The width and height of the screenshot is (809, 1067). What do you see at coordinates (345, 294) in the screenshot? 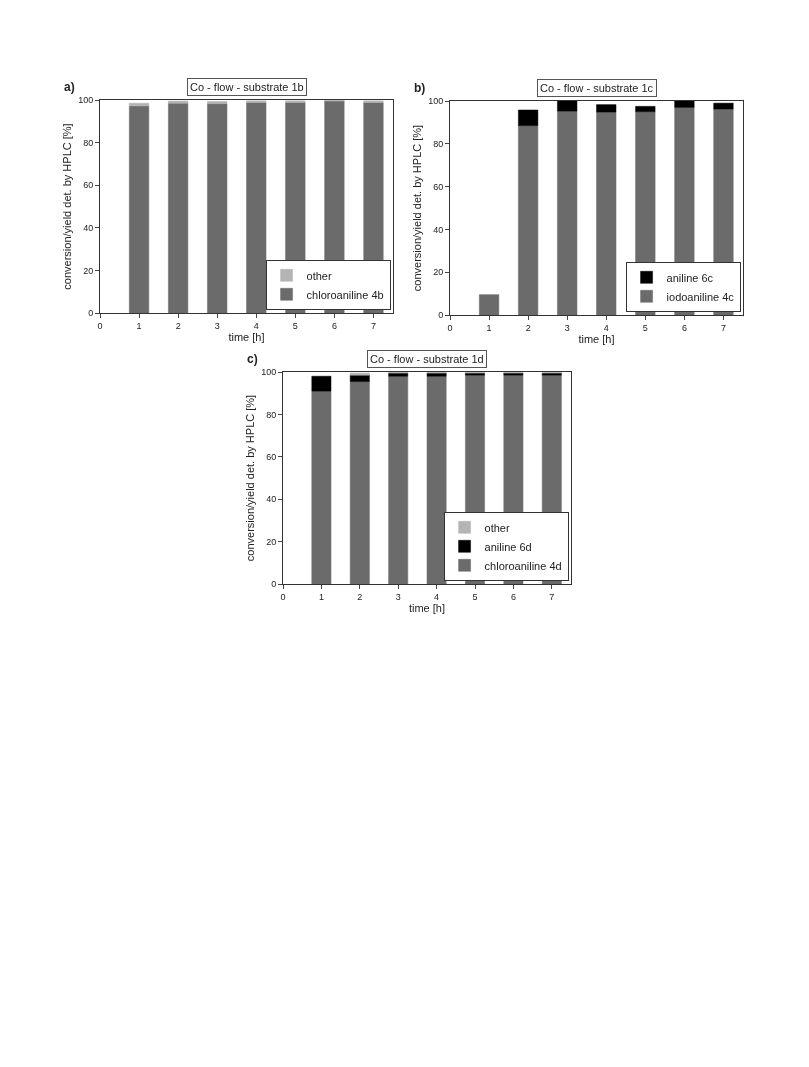
I see `legend-label: chloroaniline 4b` at bounding box center [345, 294].